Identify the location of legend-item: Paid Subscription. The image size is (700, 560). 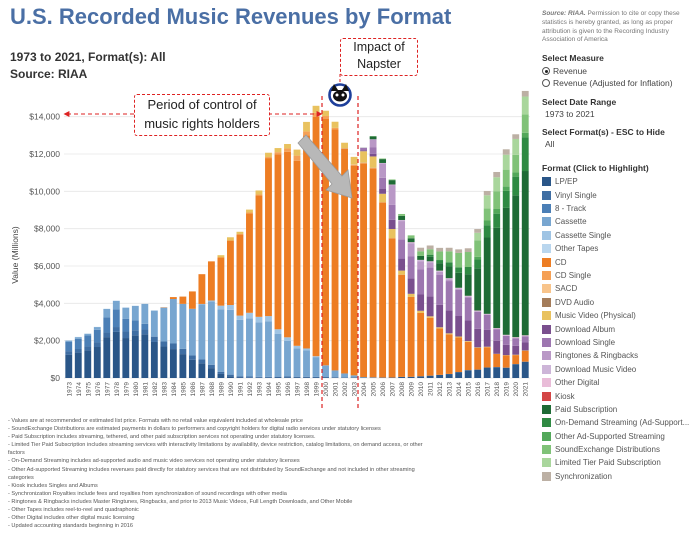
(620, 409).